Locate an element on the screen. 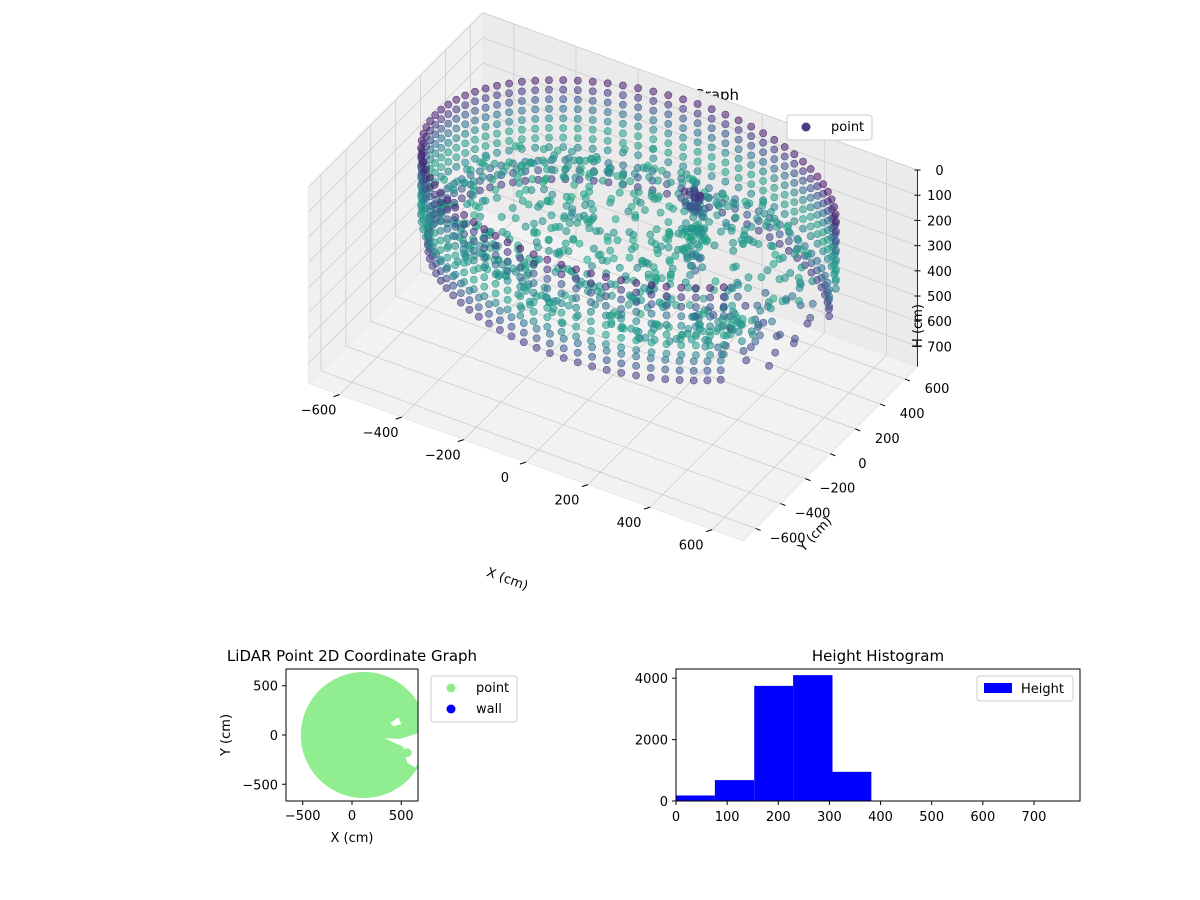 This screenshot has width=1200, height=900. x-tick-label: −600 is located at coordinates (319, 411).